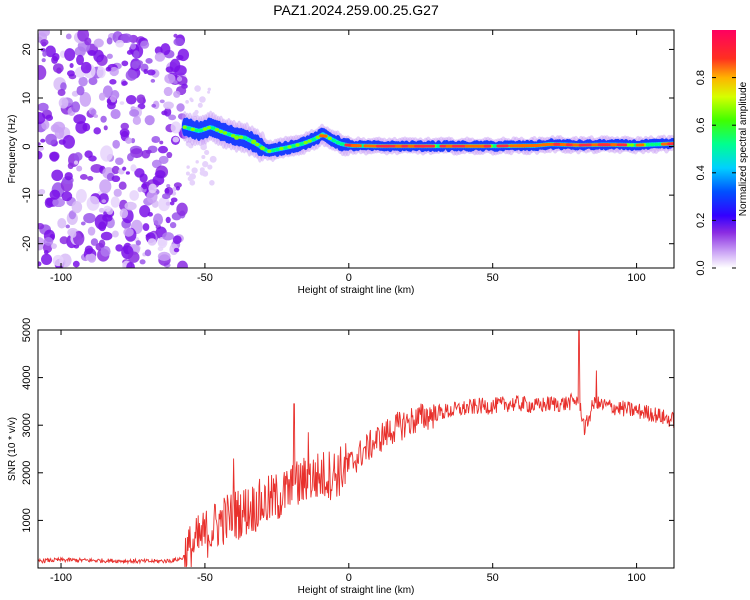 The height and width of the screenshot is (600, 750). What do you see at coordinates (27, 473) in the screenshot?
I see `y-tick-label: 2000` at bounding box center [27, 473].